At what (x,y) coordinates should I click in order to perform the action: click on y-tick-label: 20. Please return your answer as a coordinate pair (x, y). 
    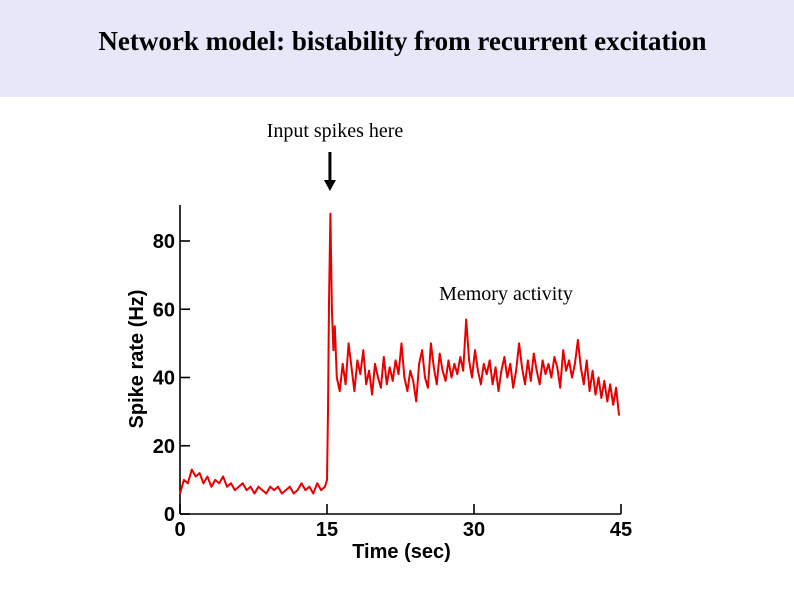
    Looking at the image, I should click on (164, 447).